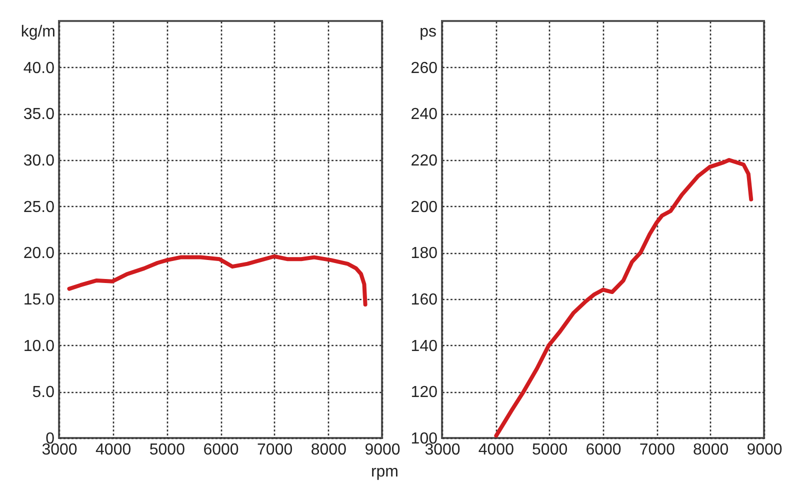  Describe the element at coordinates (39, 161) in the screenshot. I see `y-tick-label: 30.0` at that location.